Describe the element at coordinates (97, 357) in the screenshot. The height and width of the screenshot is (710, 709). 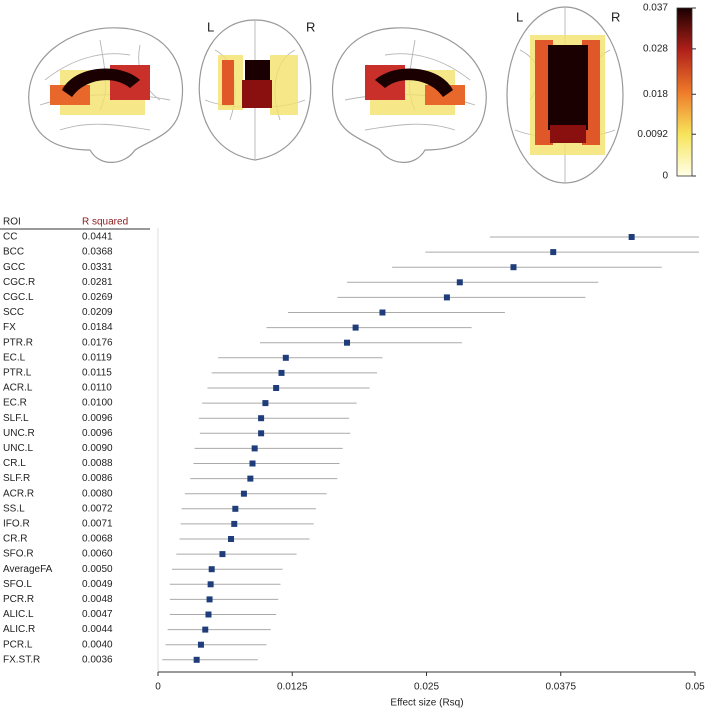
I see `value-label: 0.0119` at that location.